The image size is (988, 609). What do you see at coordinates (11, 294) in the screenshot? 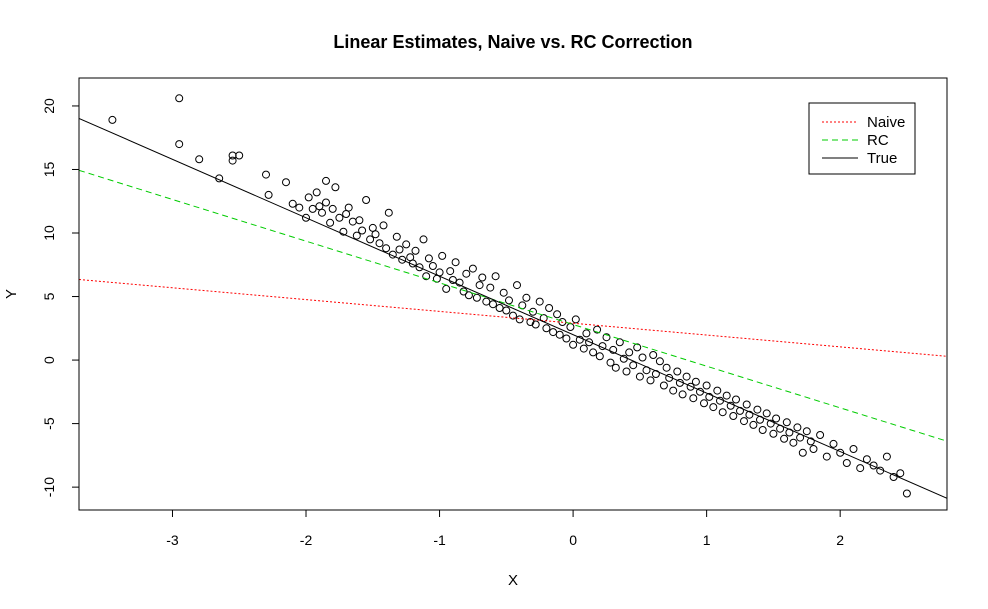
I see `y-axis-label: Y` at bounding box center [11, 294].